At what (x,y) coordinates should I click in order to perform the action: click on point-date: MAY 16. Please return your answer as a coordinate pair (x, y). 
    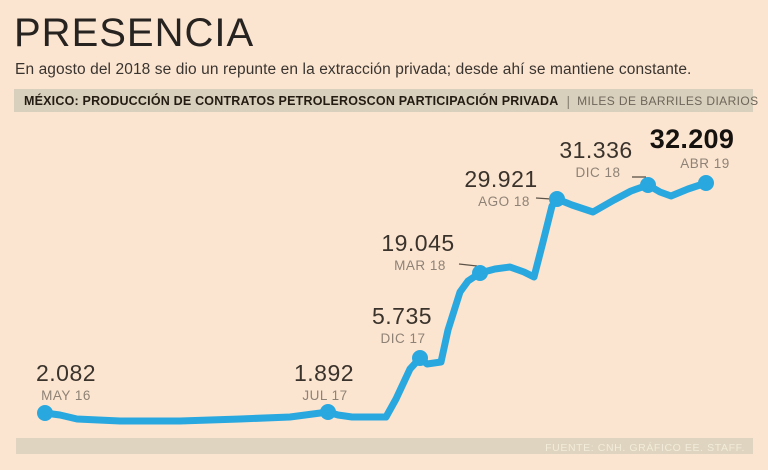
    Looking at the image, I should click on (66, 395).